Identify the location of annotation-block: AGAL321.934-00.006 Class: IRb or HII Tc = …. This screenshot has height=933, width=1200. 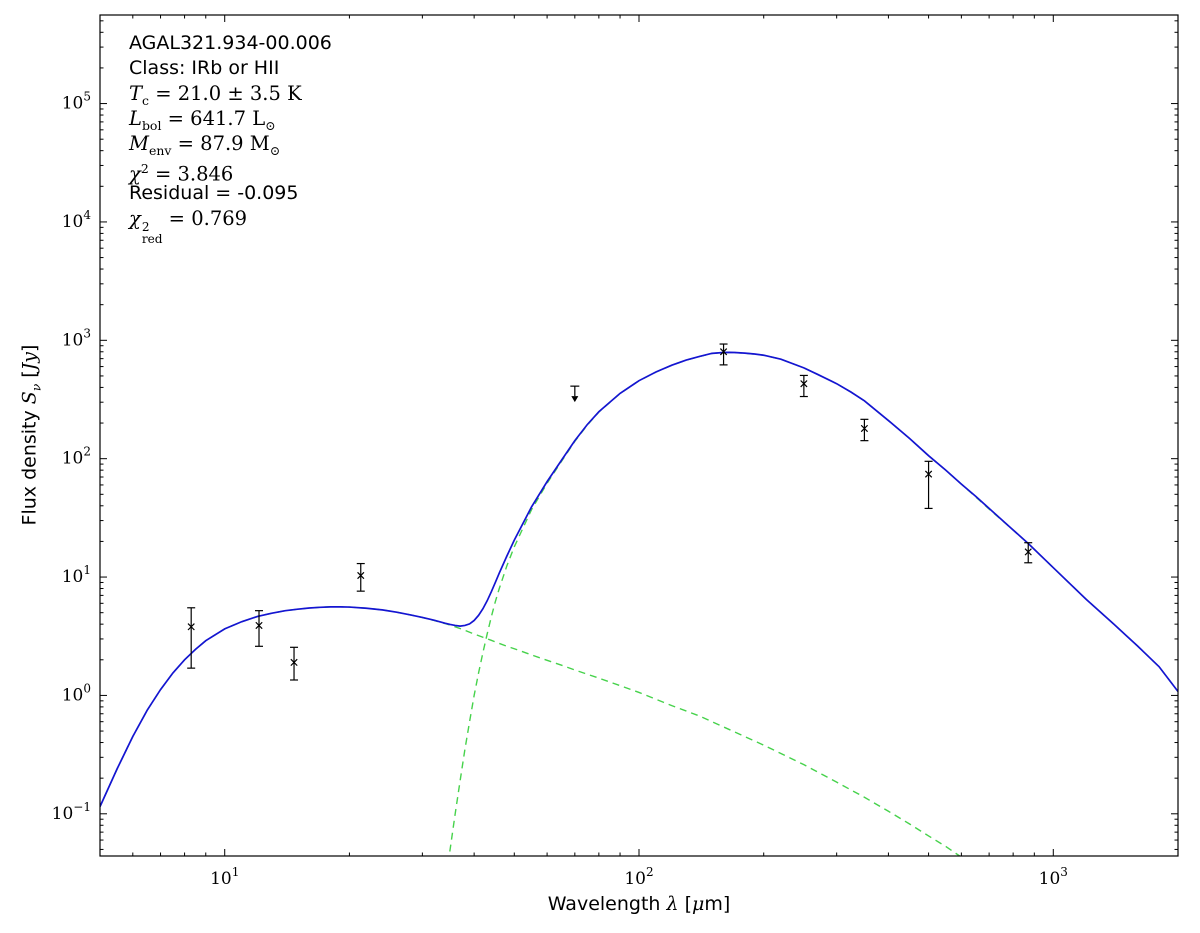
(230, 138).